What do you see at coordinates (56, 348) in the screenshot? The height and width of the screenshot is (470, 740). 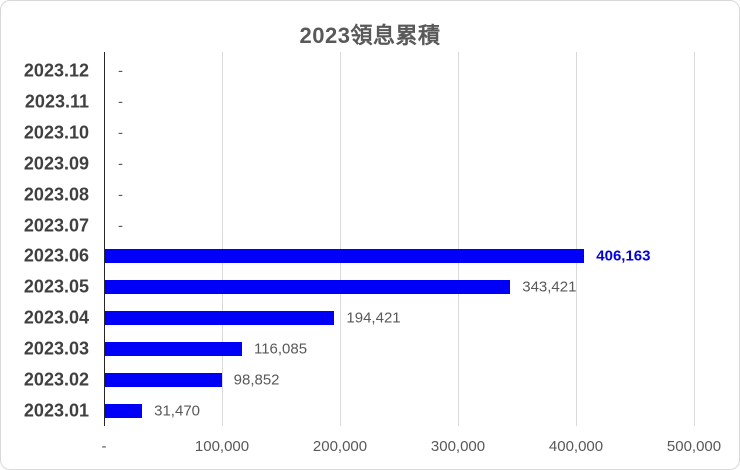 I see `category-label: 2023.03` at bounding box center [56, 348].